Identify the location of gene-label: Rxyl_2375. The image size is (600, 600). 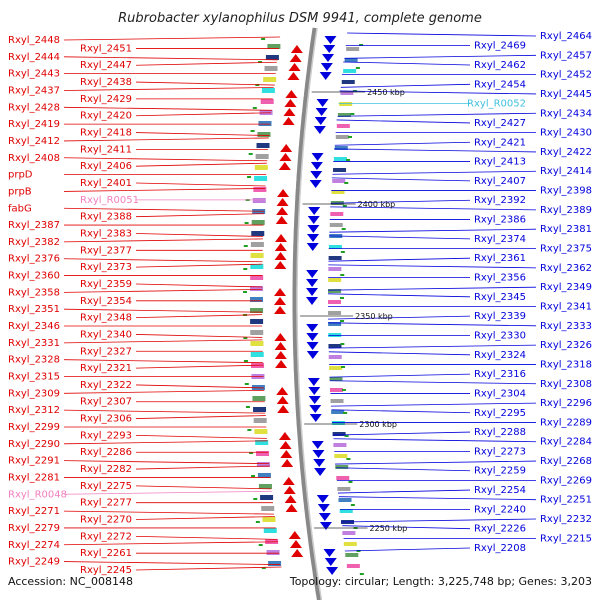
(566, 249).